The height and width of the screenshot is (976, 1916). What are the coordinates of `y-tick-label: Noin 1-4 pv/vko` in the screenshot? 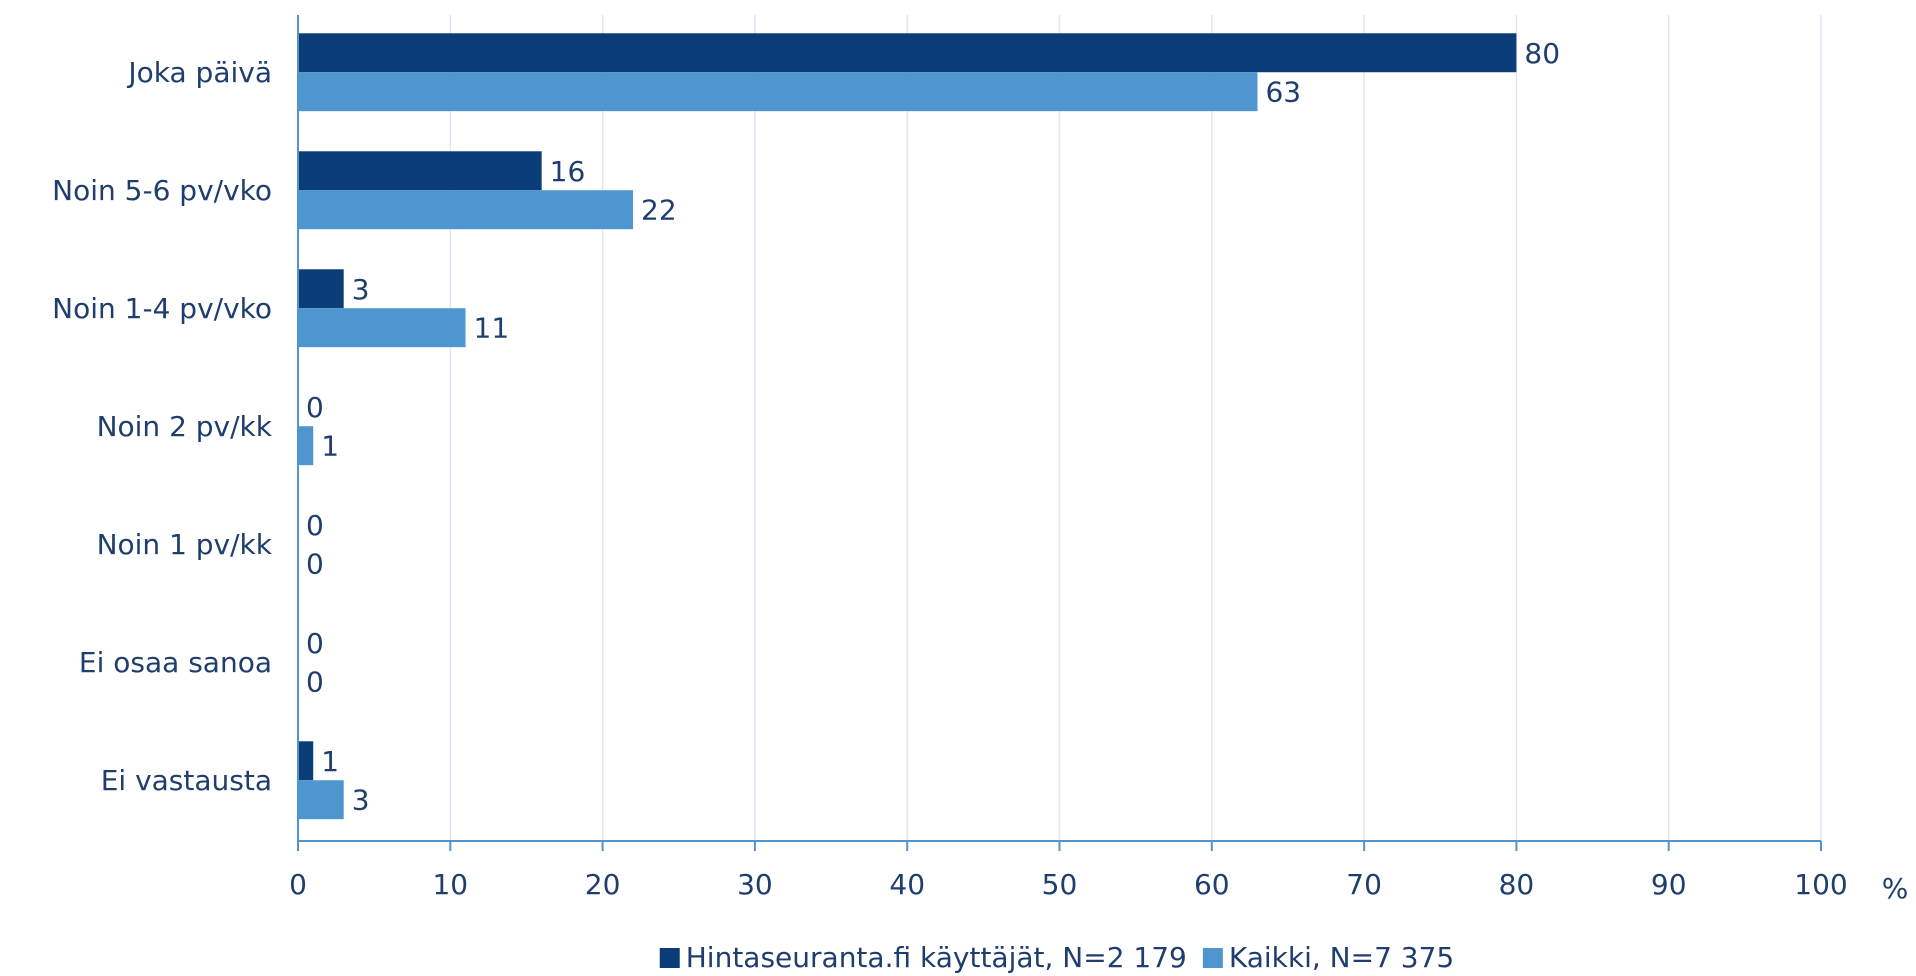 It's located at (162, 308).